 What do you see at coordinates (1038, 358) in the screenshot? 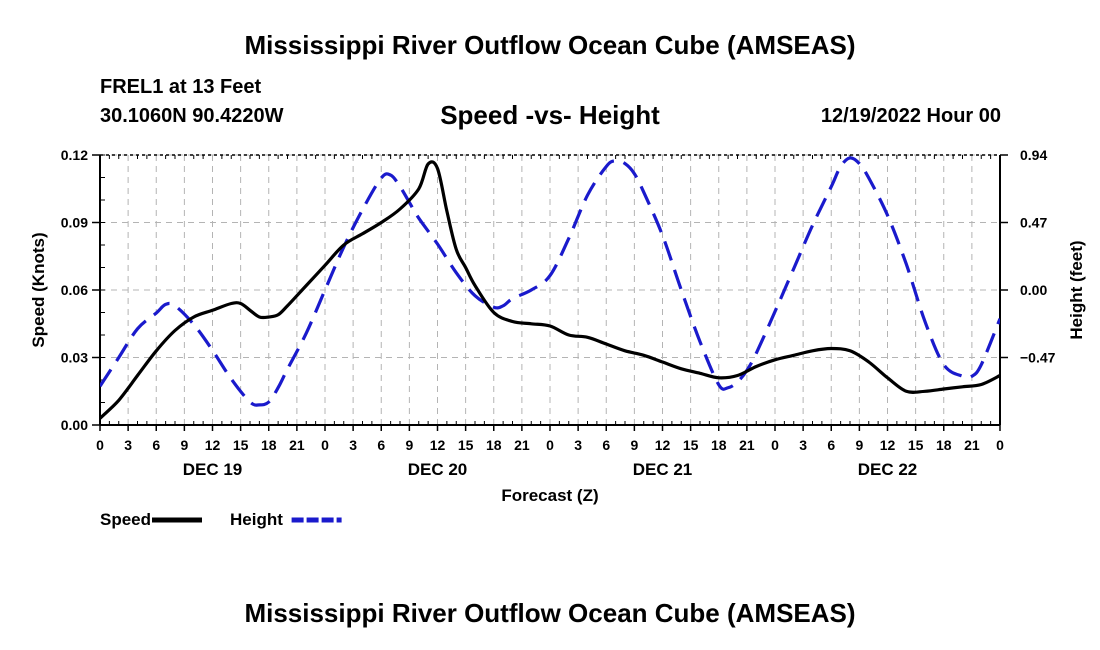
I see `right-tick-label: −0.47` at bounding box center [1038, 358].